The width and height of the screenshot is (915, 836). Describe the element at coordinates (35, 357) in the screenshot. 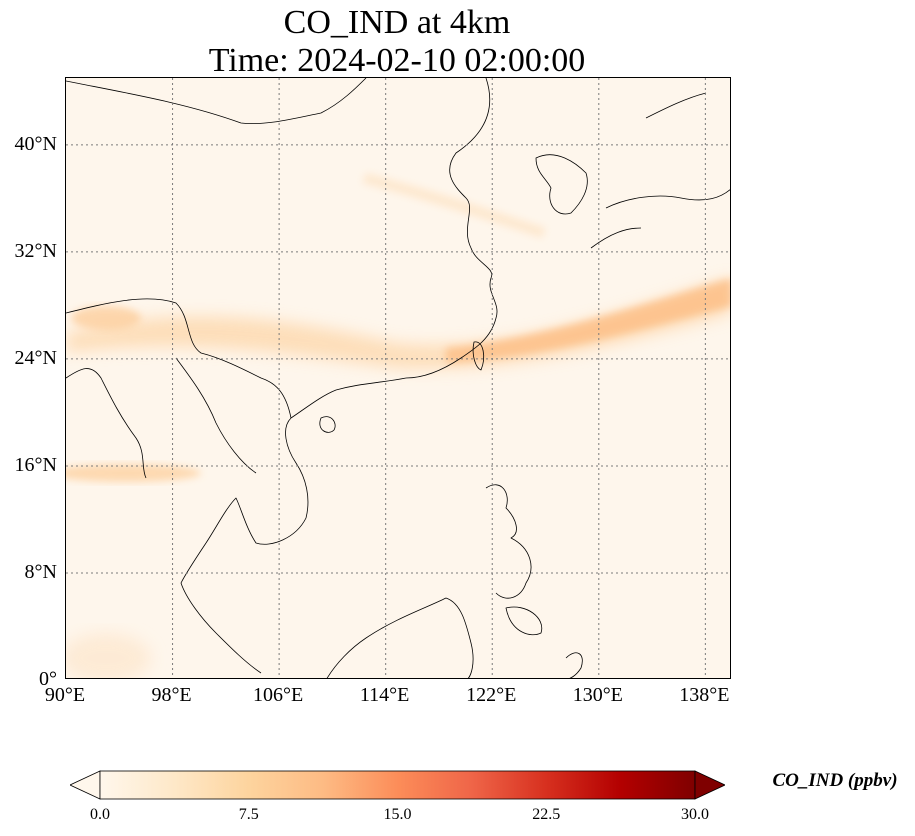

I see `lat-tick-label: 24°N` at that location.